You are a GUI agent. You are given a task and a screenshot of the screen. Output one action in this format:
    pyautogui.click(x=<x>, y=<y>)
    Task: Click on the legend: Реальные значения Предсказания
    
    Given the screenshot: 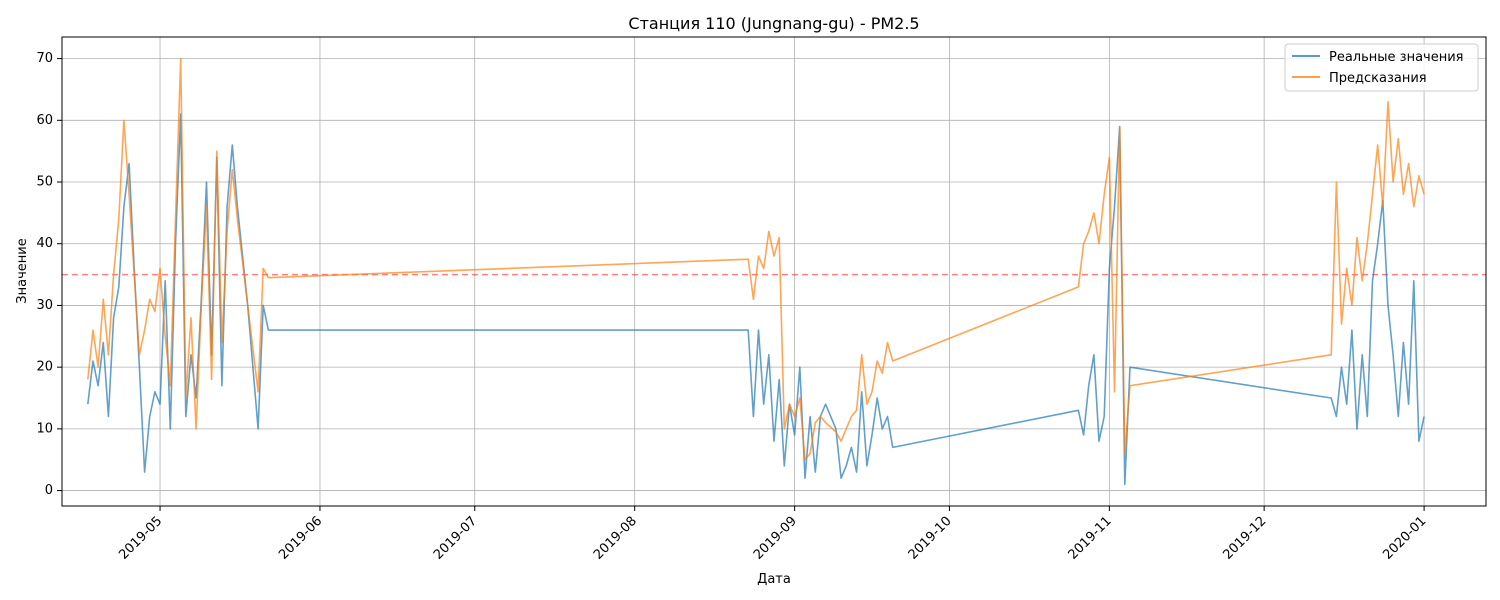 What is the action you would take?
    pyautogui.click(x=1381, y=67)
    